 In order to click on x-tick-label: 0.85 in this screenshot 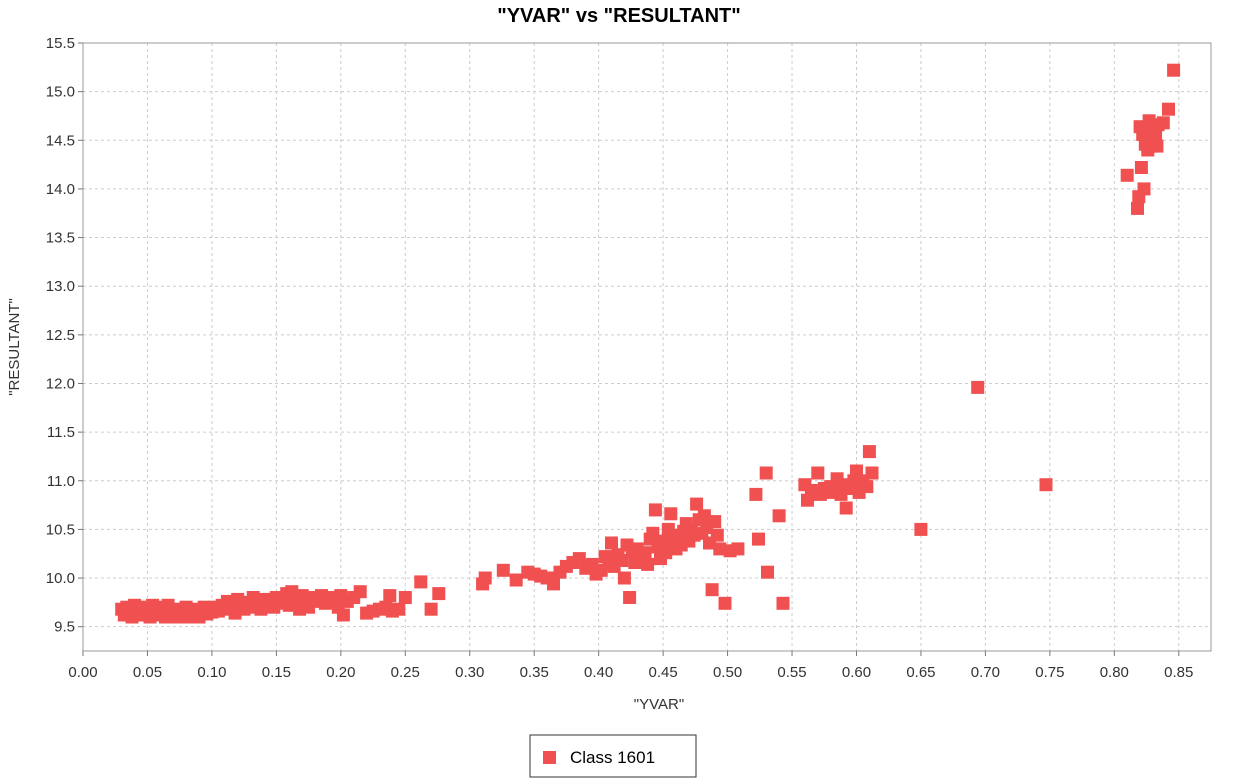, I will do `click(1178, 672)`.